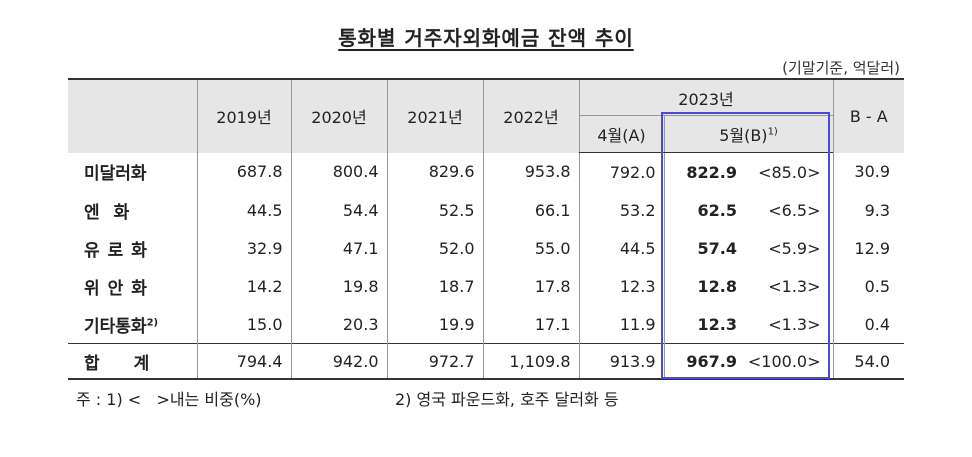 The image size is (972, 457). Describe the element at coordinates (530, 324) in the screenshot. I see `cell-2022: 17.1` at that location.